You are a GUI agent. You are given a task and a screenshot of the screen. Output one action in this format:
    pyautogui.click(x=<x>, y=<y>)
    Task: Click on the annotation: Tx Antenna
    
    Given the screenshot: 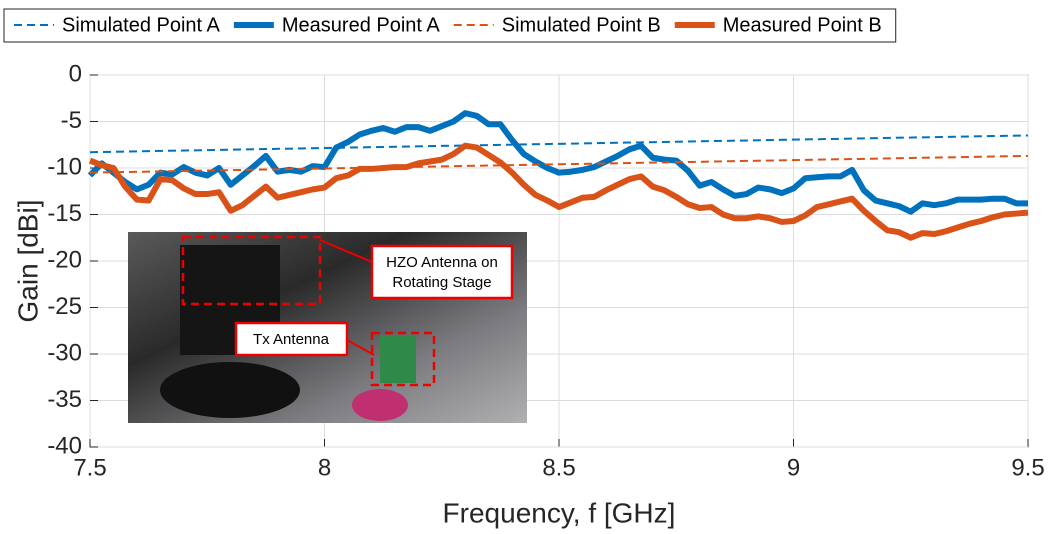 What is the action you would take?
    pyautogui.click(x=291, y=339)
    